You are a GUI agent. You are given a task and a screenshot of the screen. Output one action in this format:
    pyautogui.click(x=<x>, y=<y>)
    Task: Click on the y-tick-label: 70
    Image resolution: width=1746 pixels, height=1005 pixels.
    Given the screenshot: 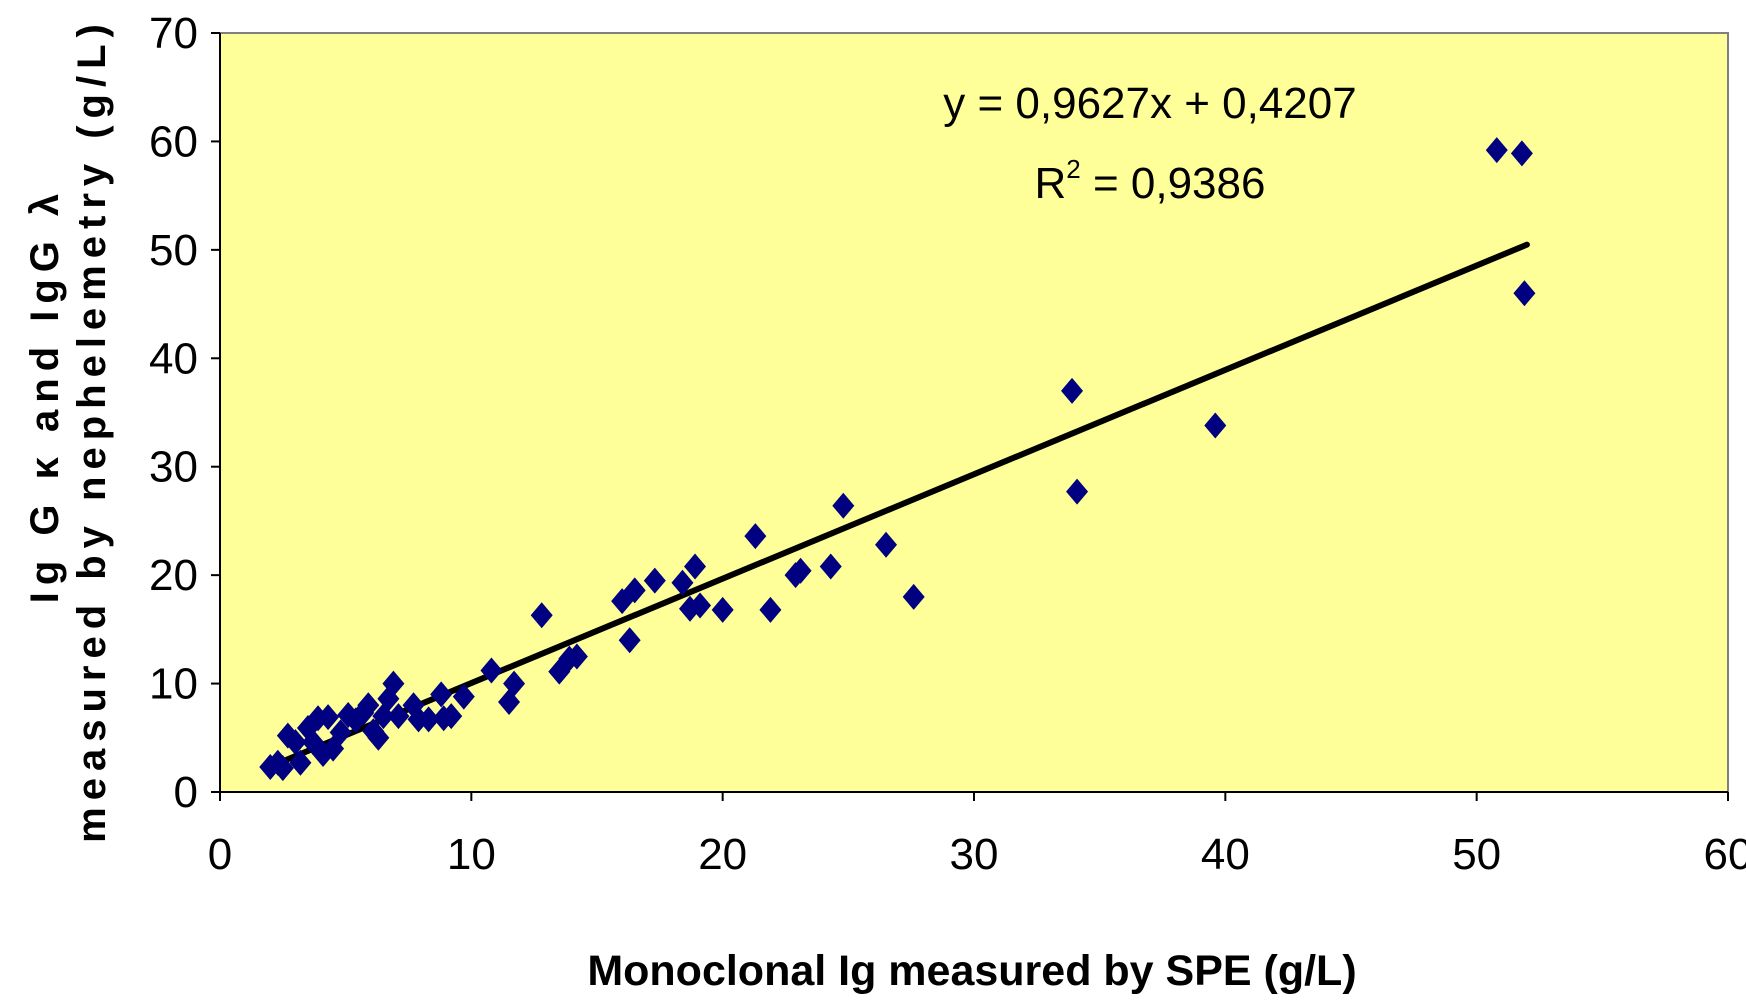 What is the action you would take?
    pyautogui.click(x=173, y=33)
    